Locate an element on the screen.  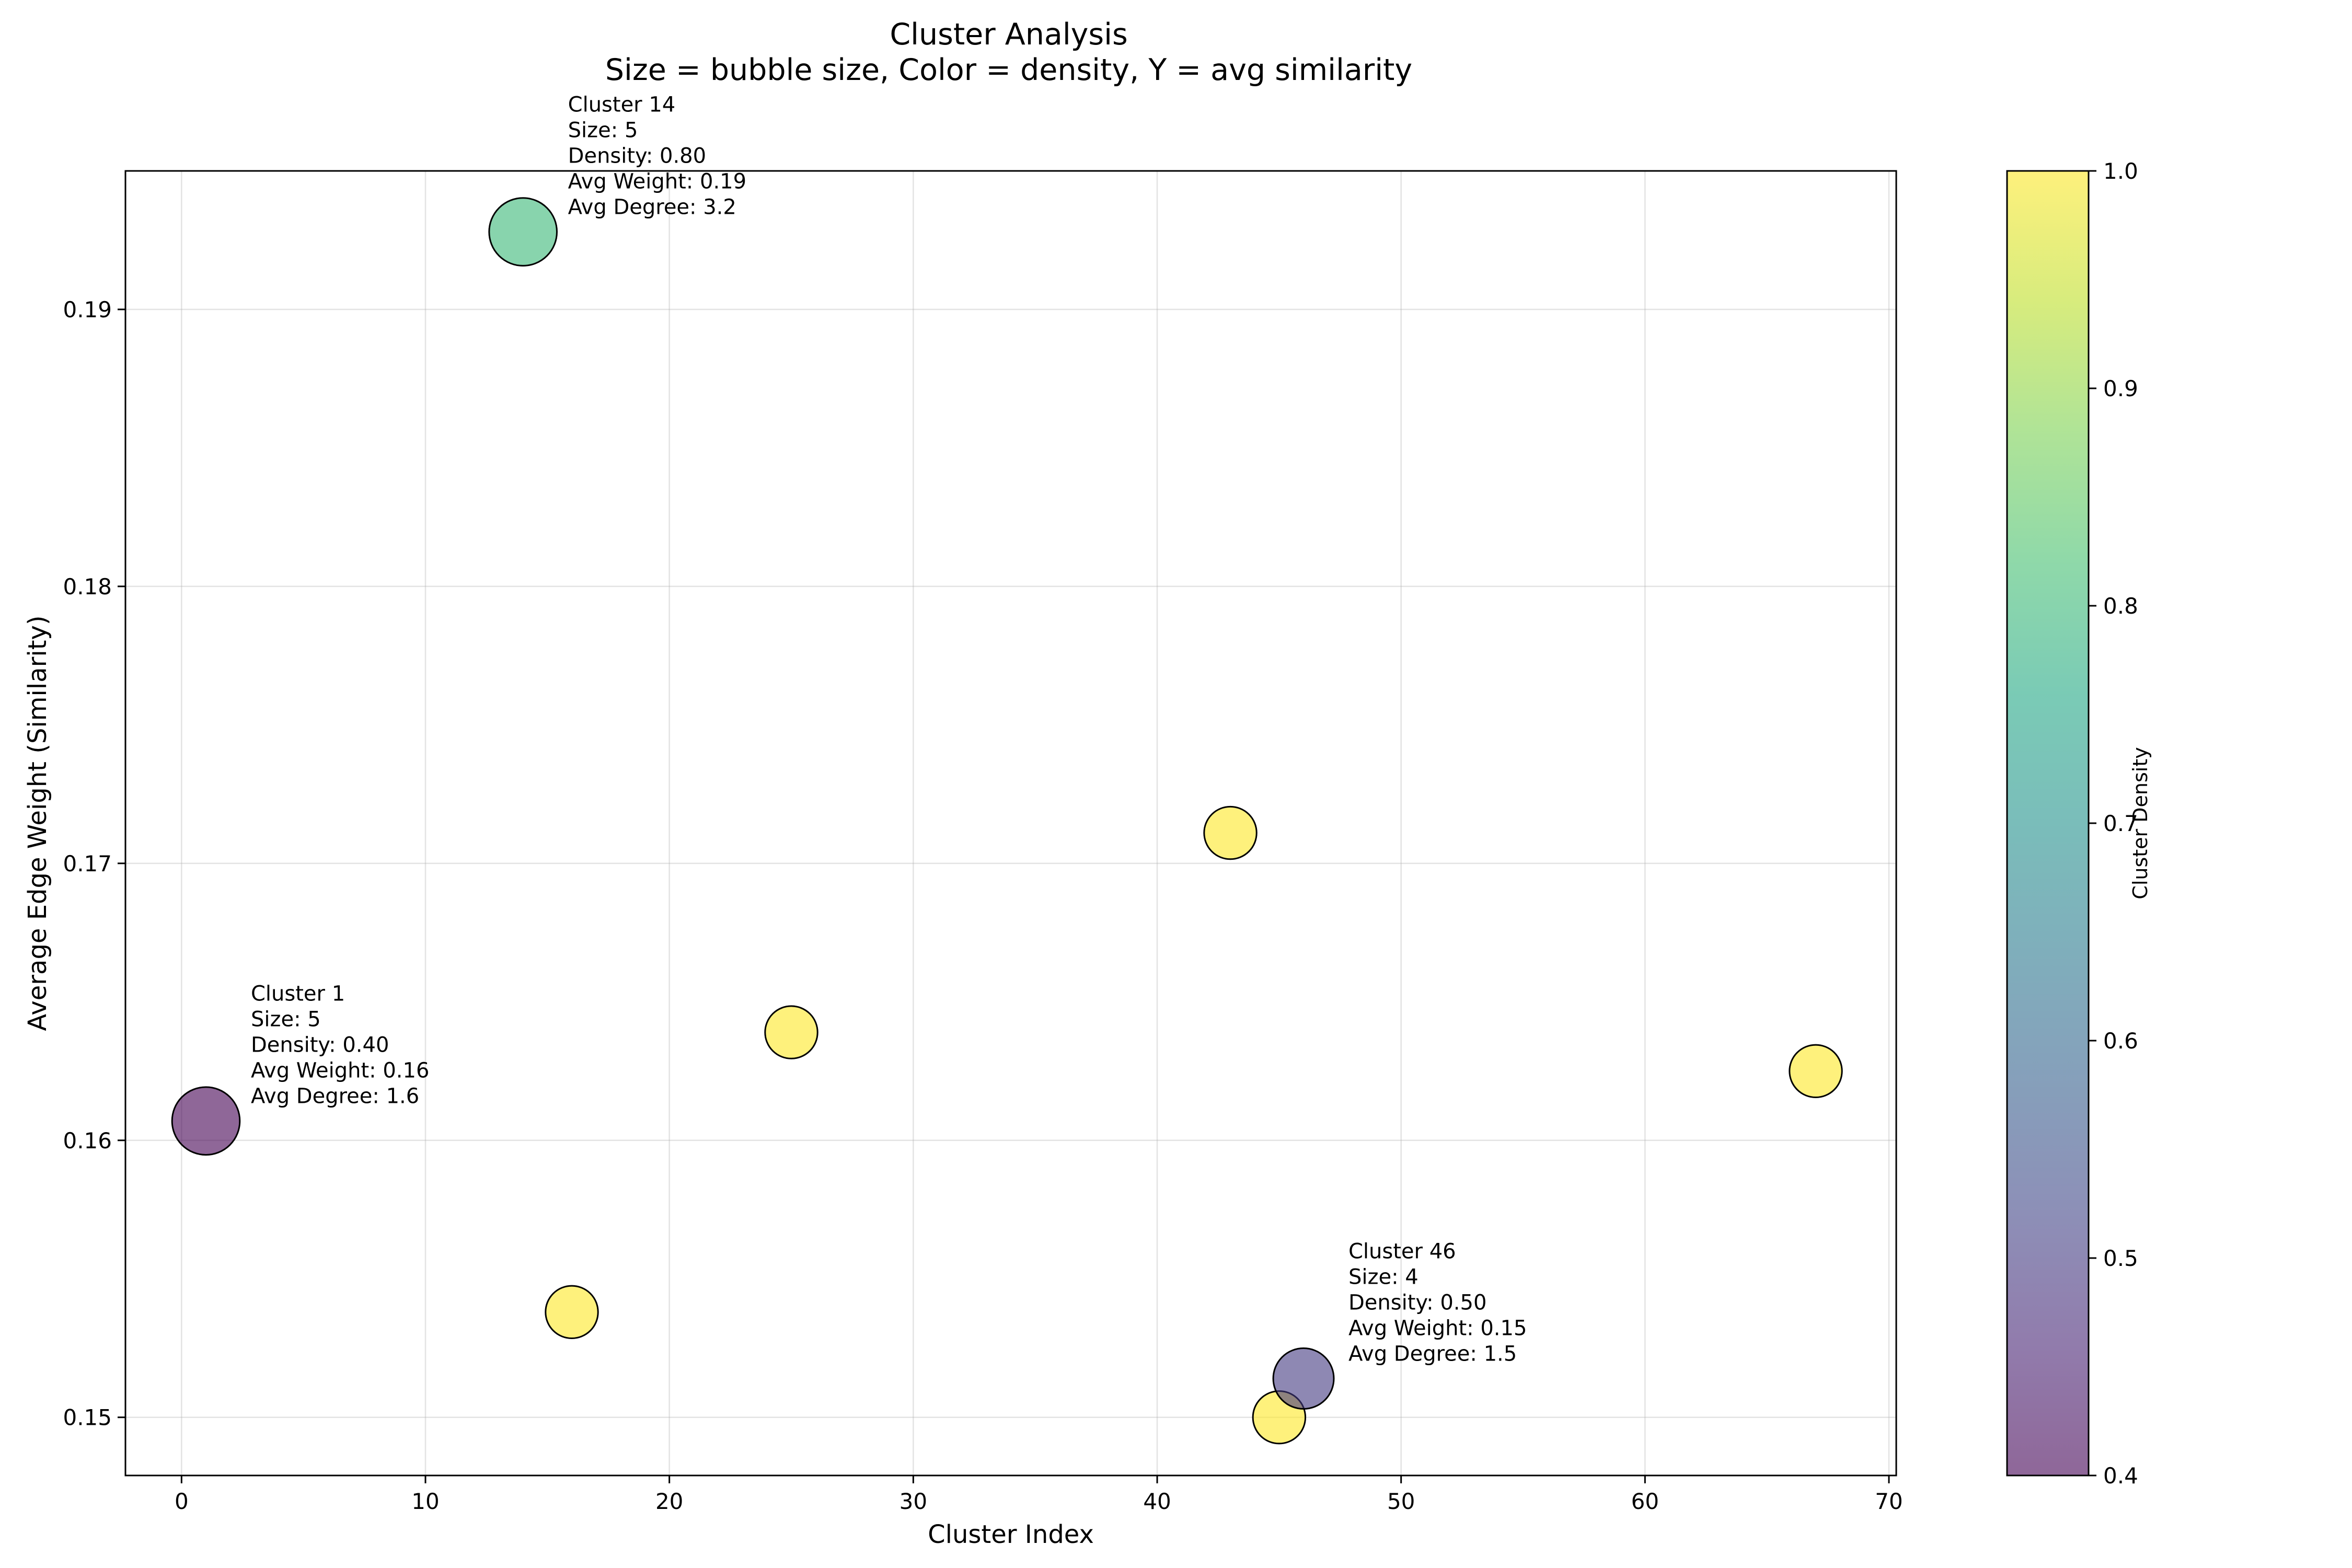
colorbar-tick-label: 0.7 is located at coordinates (2120, 823).